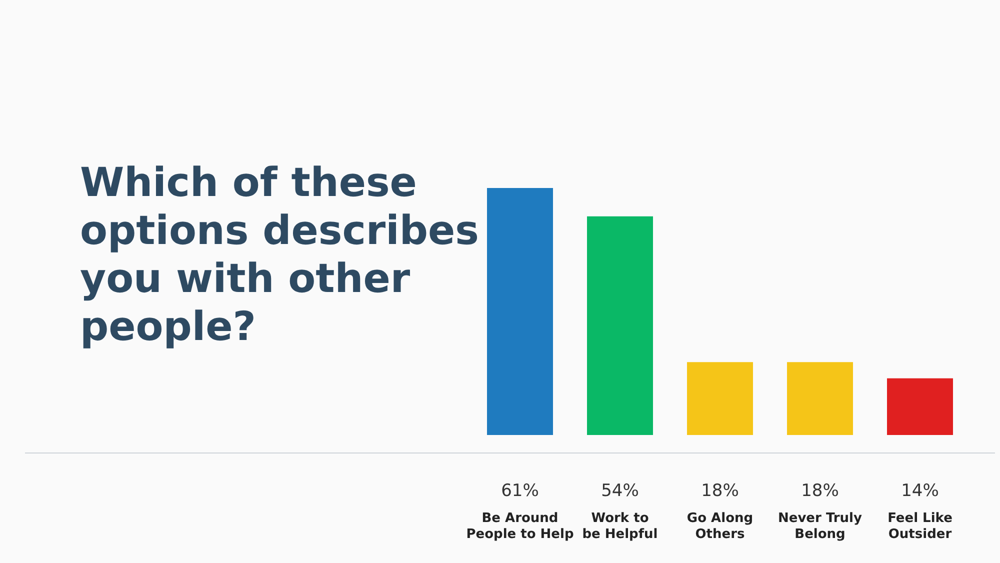 The width and height of the screenshot is (1000, 563). Describe the element at coordinates (820, 526) in the screenshot. I see `x-tick-label: Never Truly Belong` at that location.